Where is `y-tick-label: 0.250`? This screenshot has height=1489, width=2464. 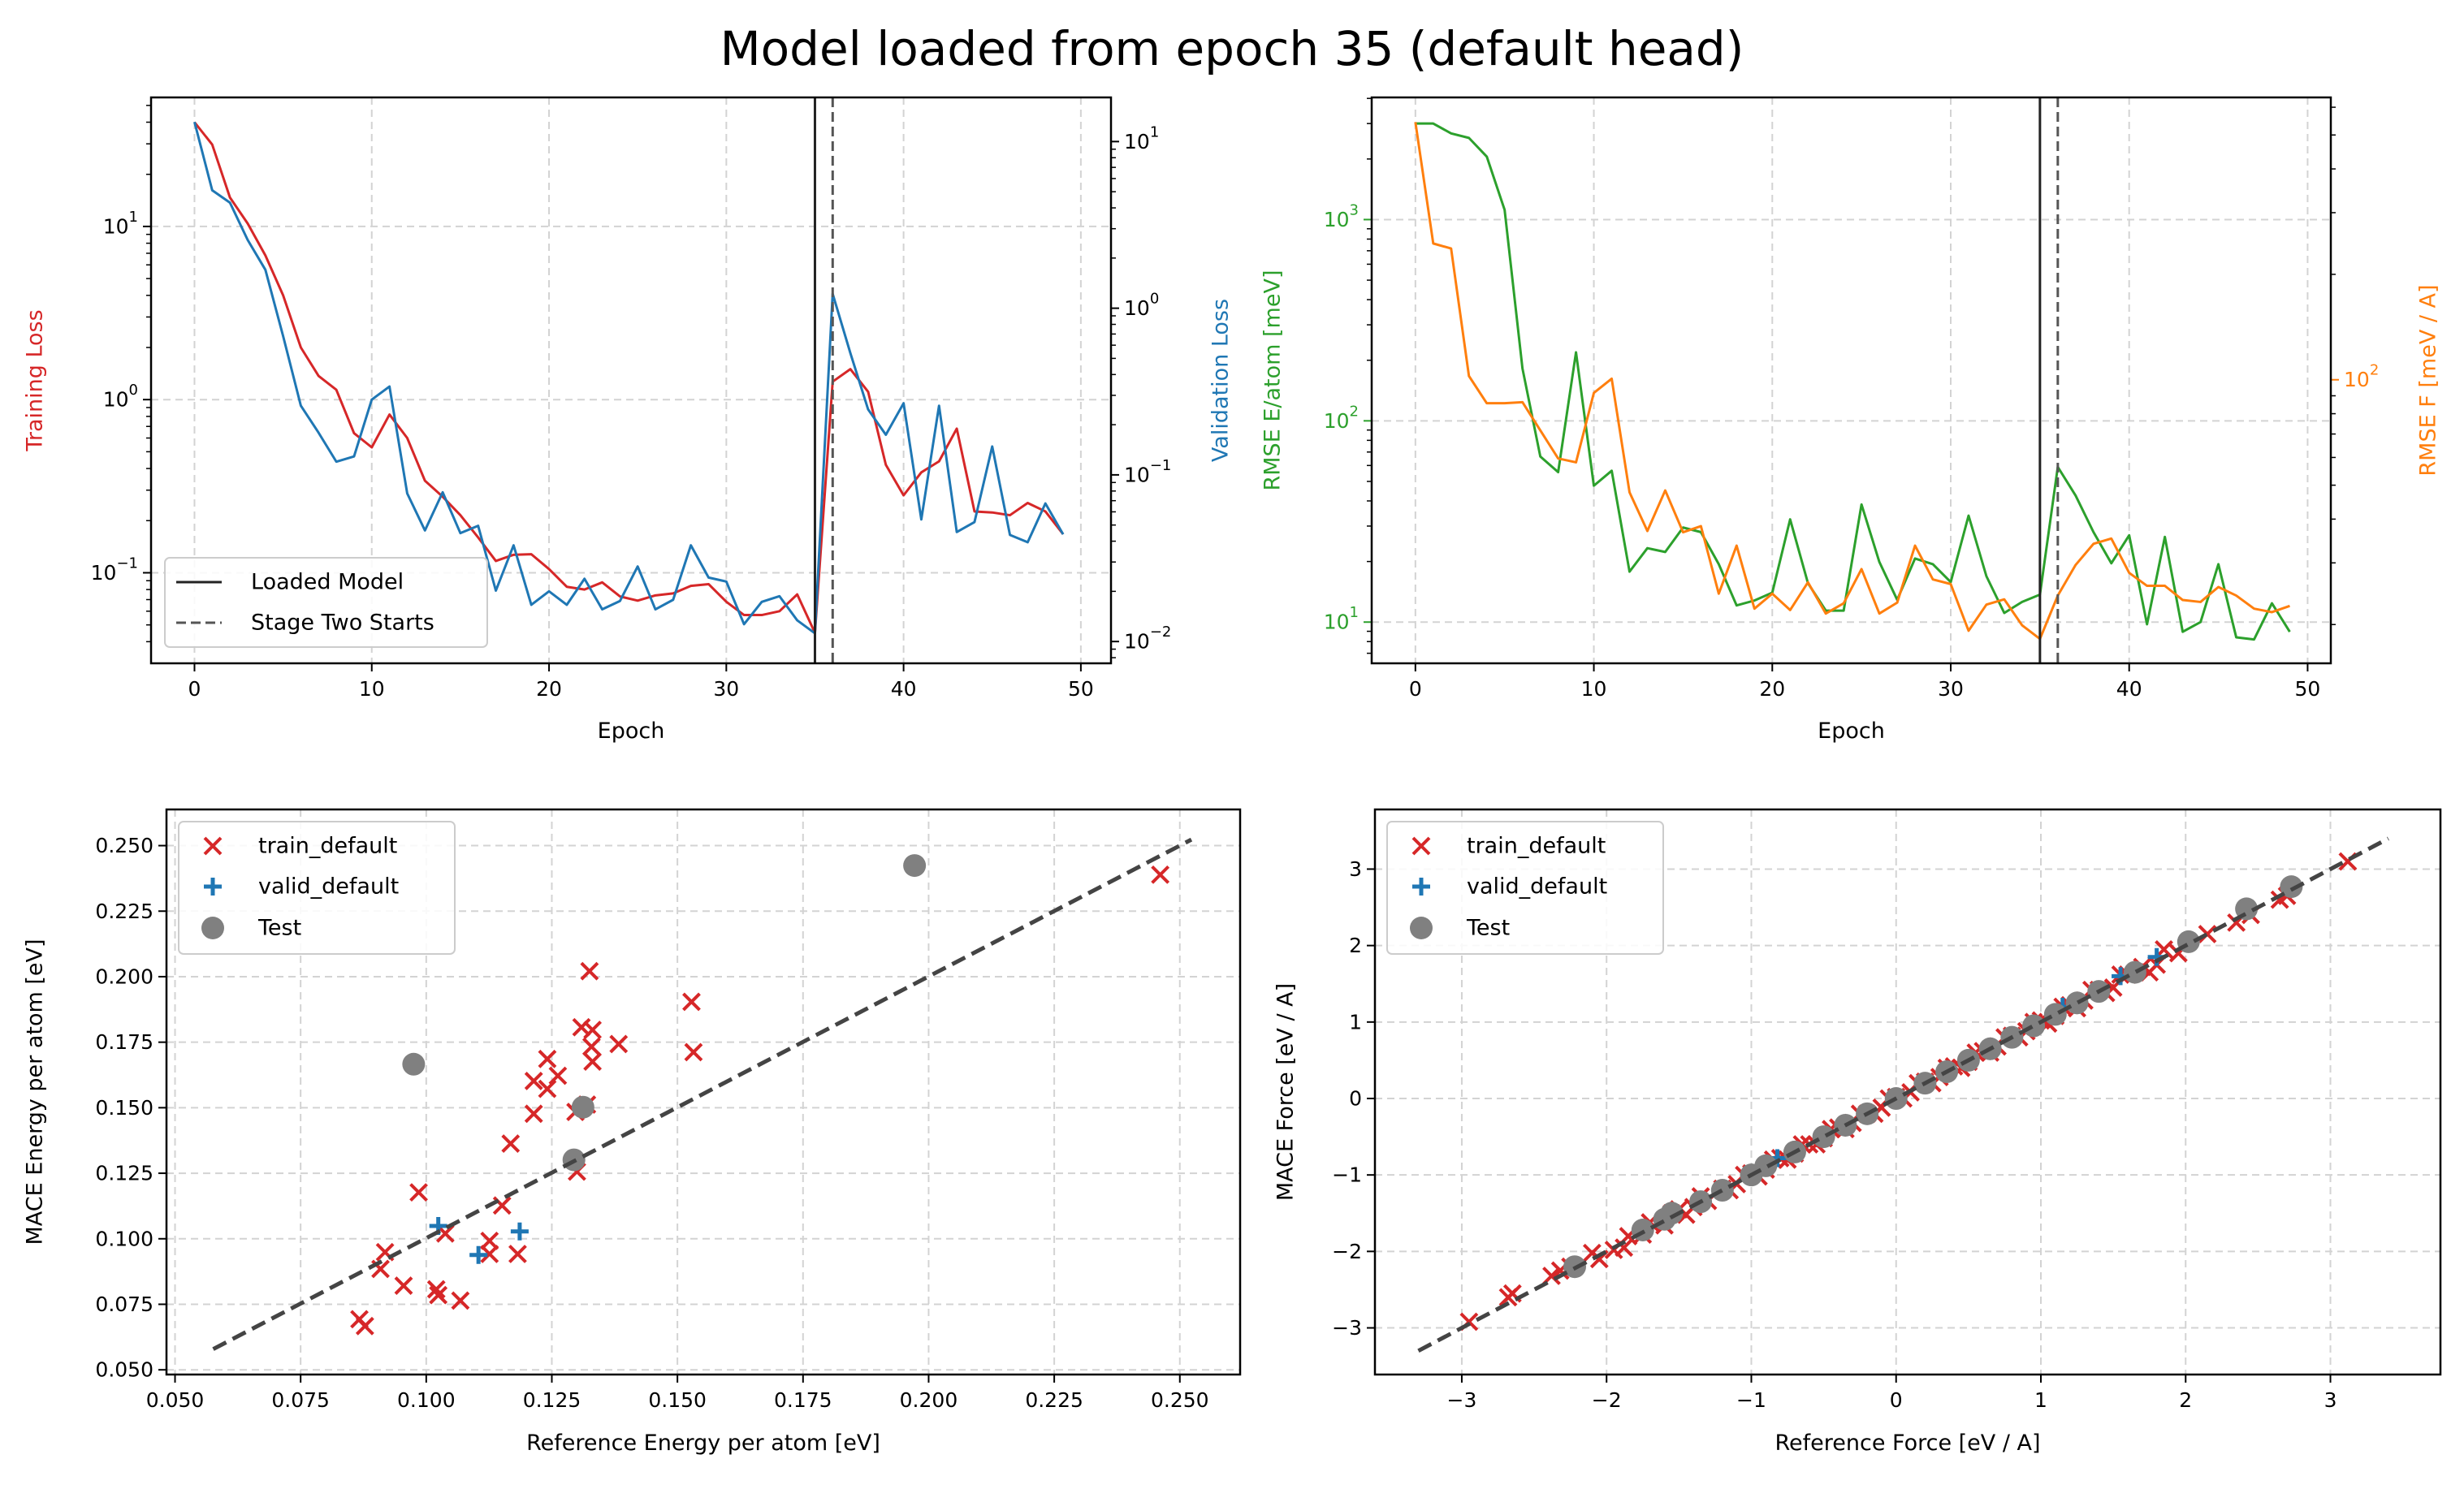 y-tick-label: 0.250 is located at coordinates (124, 845).